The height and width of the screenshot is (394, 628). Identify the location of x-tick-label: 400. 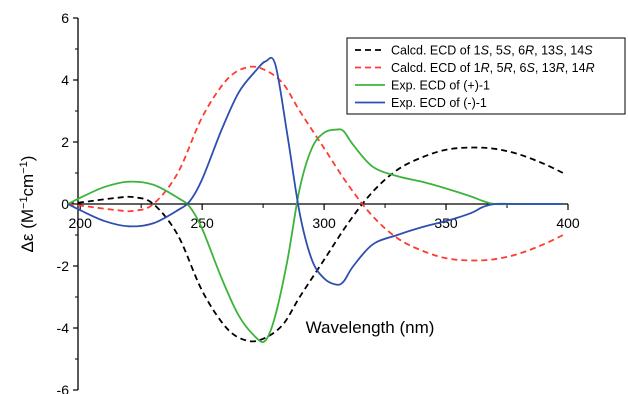
(568, 223).